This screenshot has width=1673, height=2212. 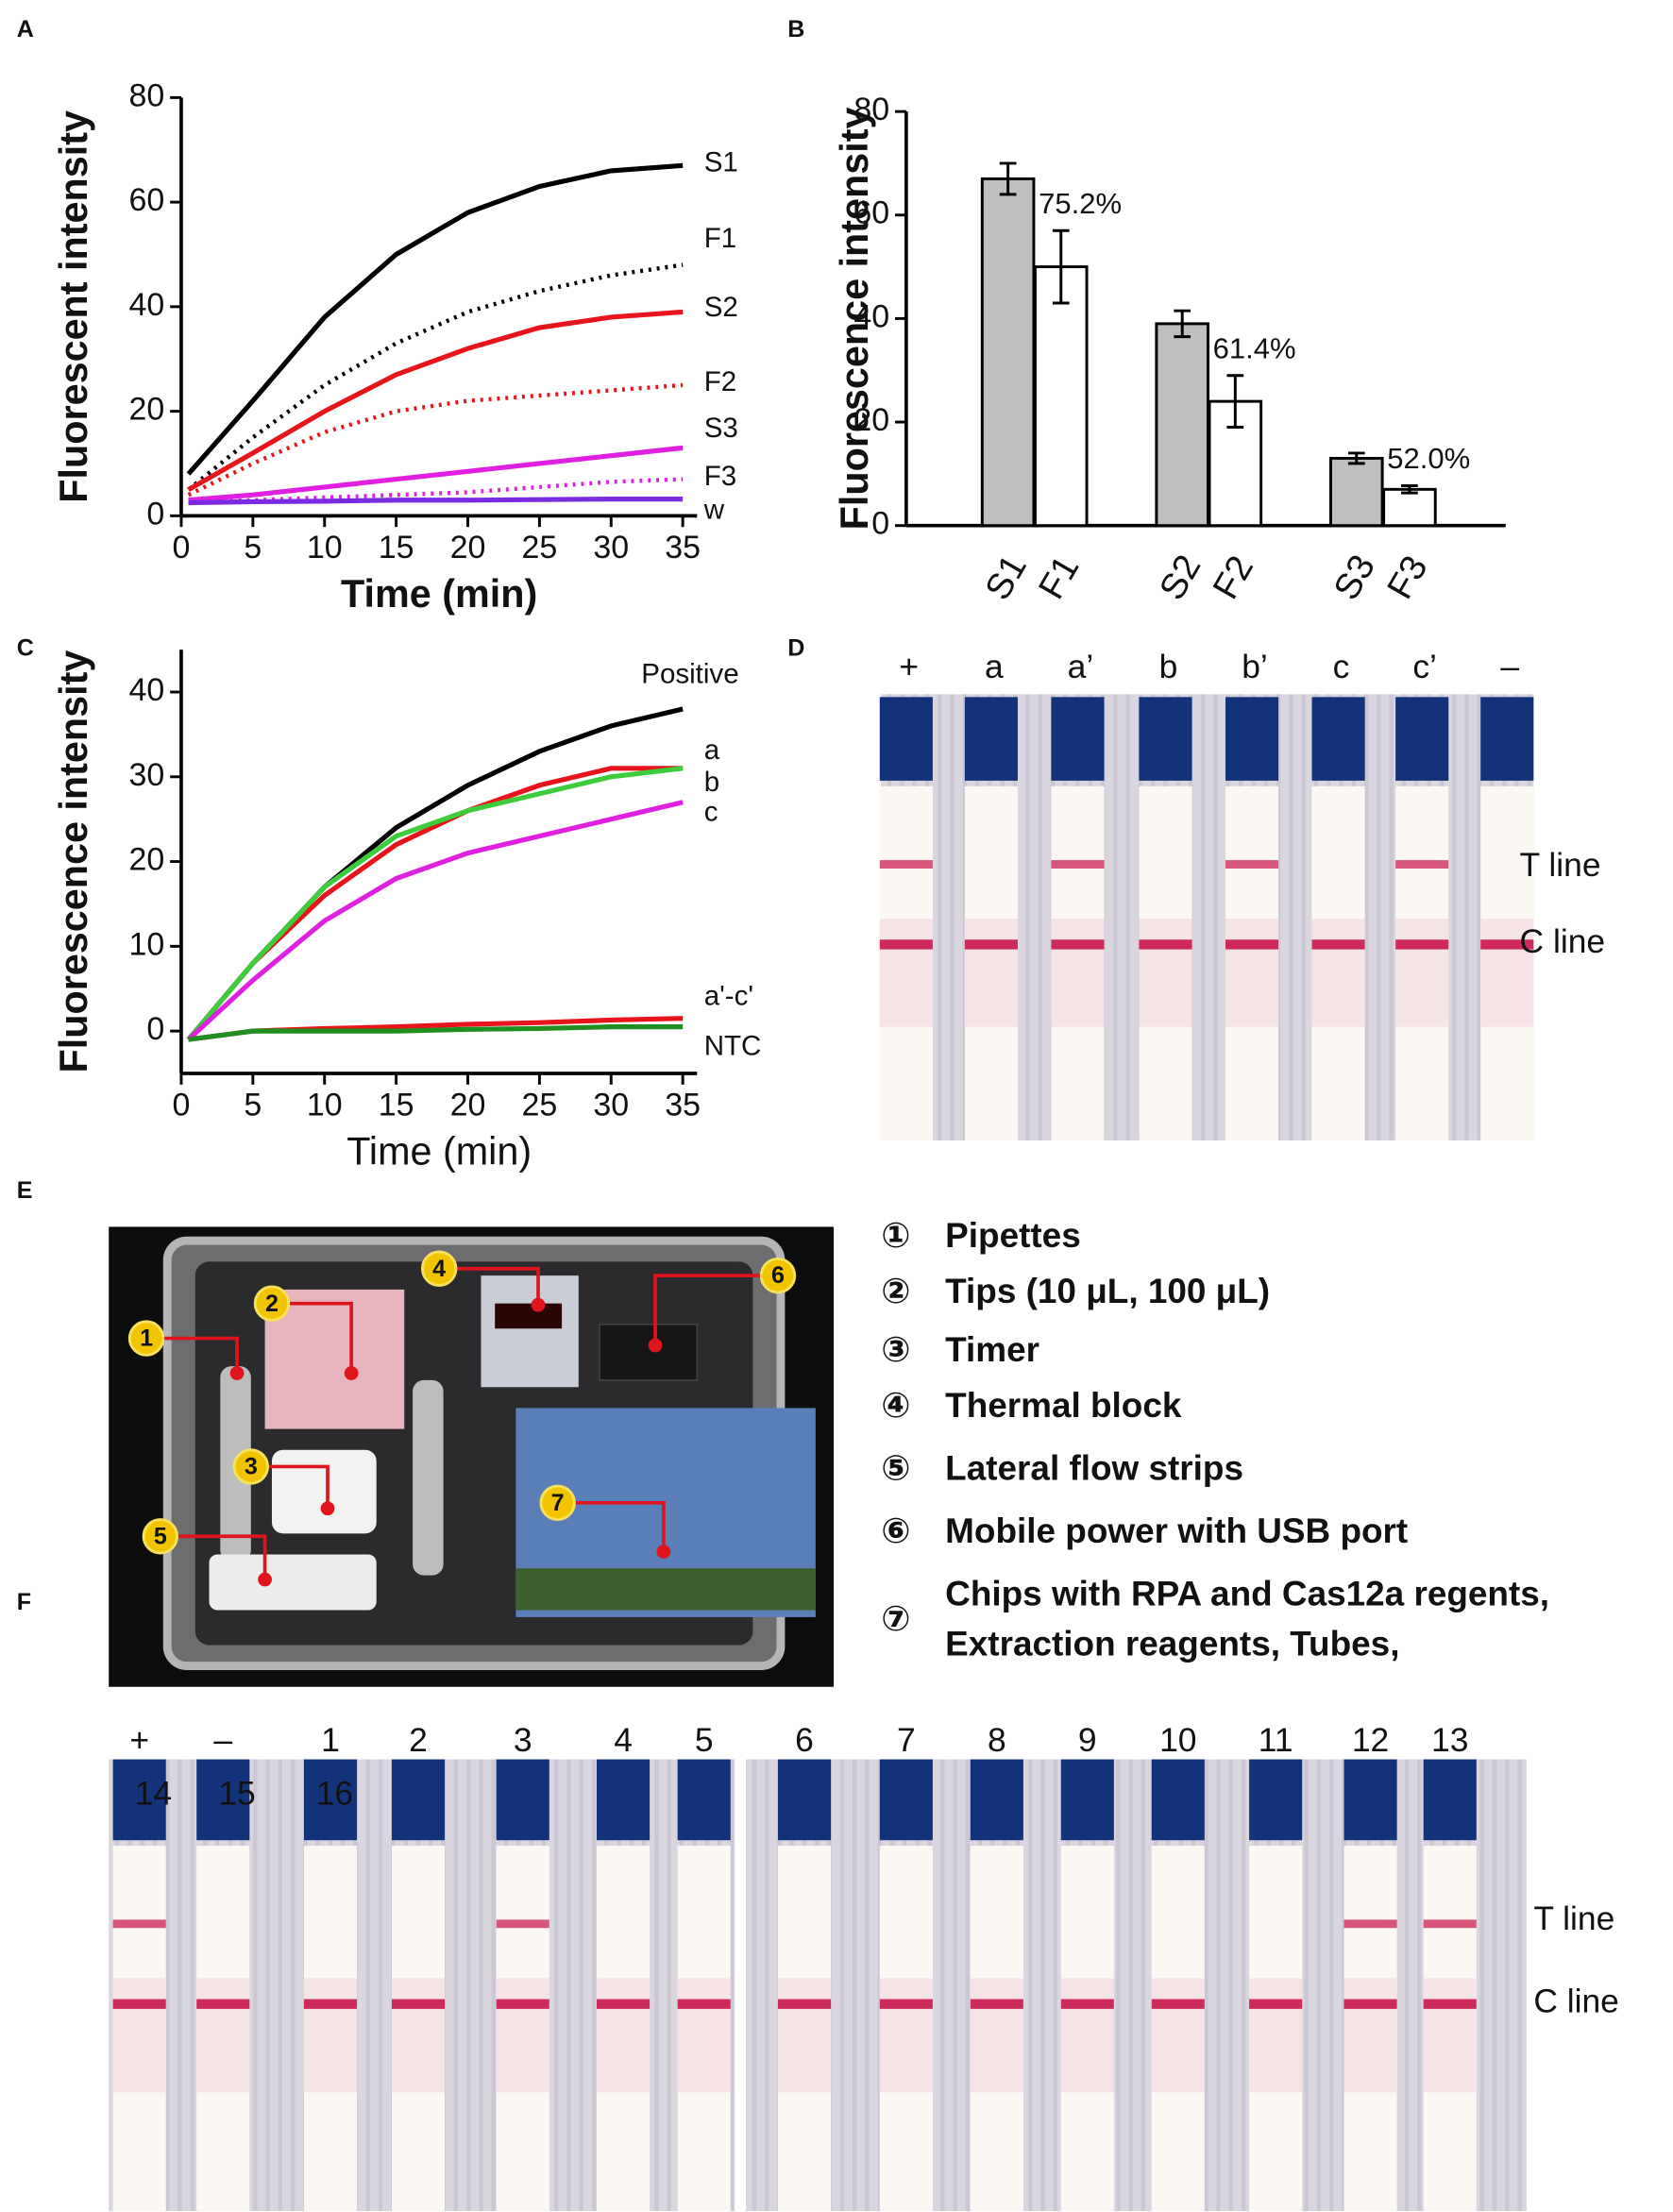 I want to click on series-label: S1, so click(x=721, y=162).